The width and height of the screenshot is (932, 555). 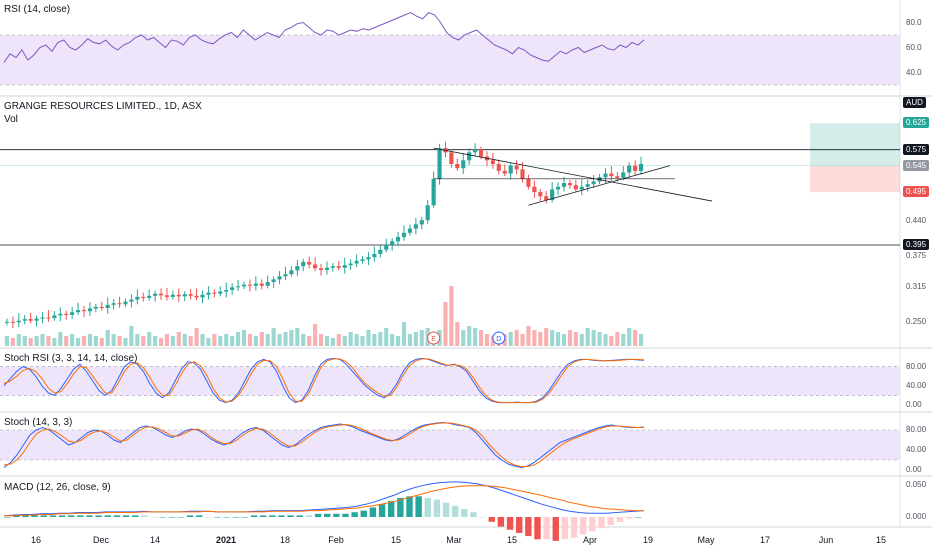 What do you see at coordinates (336, 540) in the screenshot?
I see `x-tick: Feb` at bounding box center [336, 540].